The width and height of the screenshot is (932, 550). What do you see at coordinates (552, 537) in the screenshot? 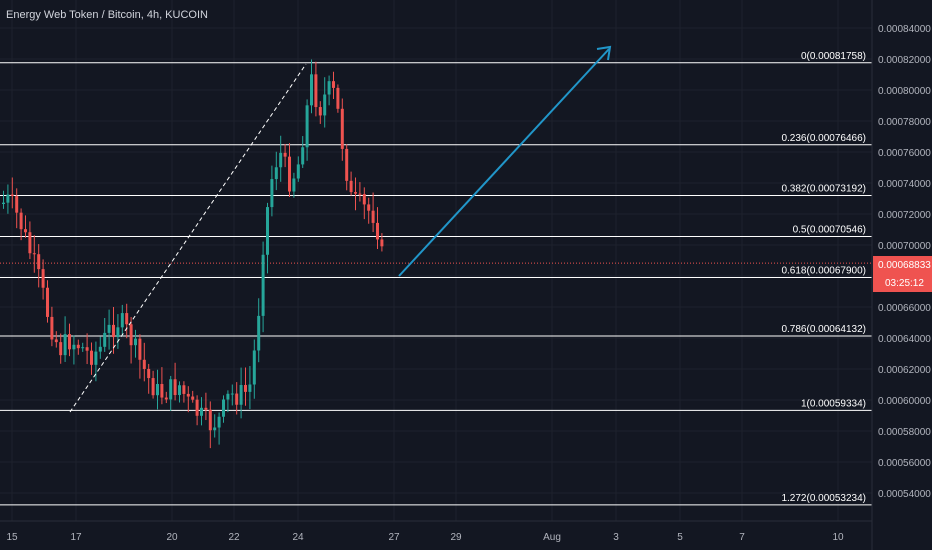
I see `time-tick-label: Aug` at bounding box center [552, 537].